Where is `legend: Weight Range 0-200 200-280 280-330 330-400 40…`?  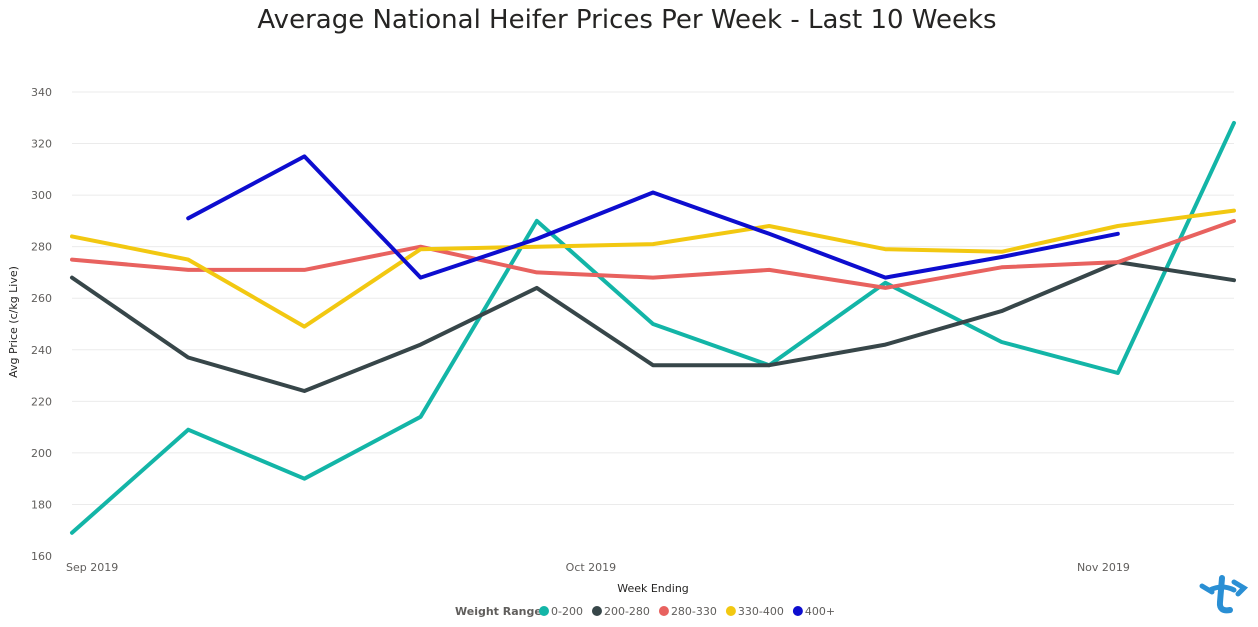 legend: Weight Range 0-200 200-280 280-330 330-400 40… is located at coordinates (645, 611).